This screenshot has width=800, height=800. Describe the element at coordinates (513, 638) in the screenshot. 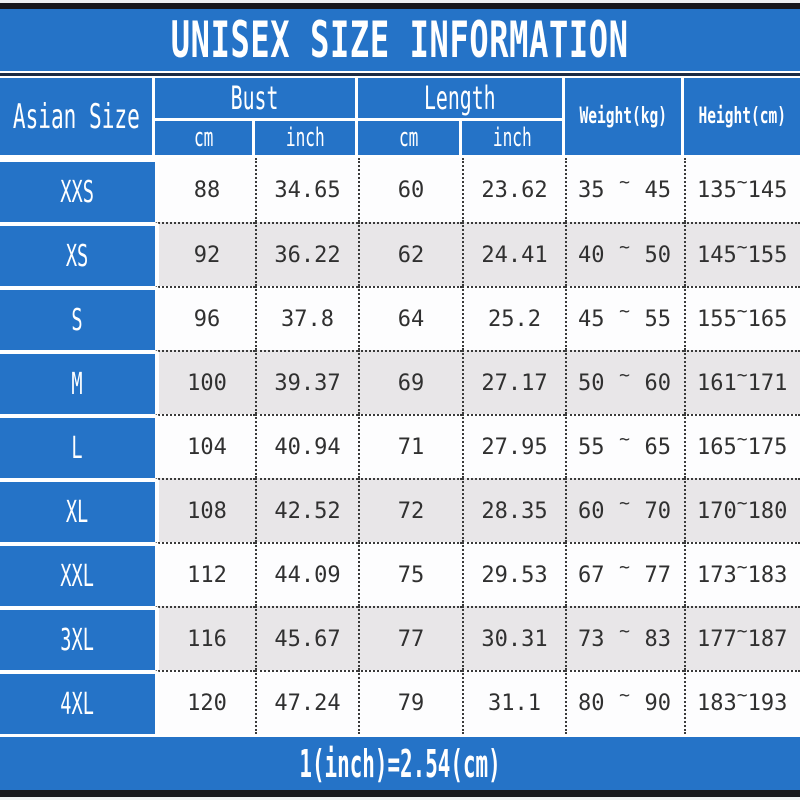

I see `length-inch-cell: 30.31` at that location.